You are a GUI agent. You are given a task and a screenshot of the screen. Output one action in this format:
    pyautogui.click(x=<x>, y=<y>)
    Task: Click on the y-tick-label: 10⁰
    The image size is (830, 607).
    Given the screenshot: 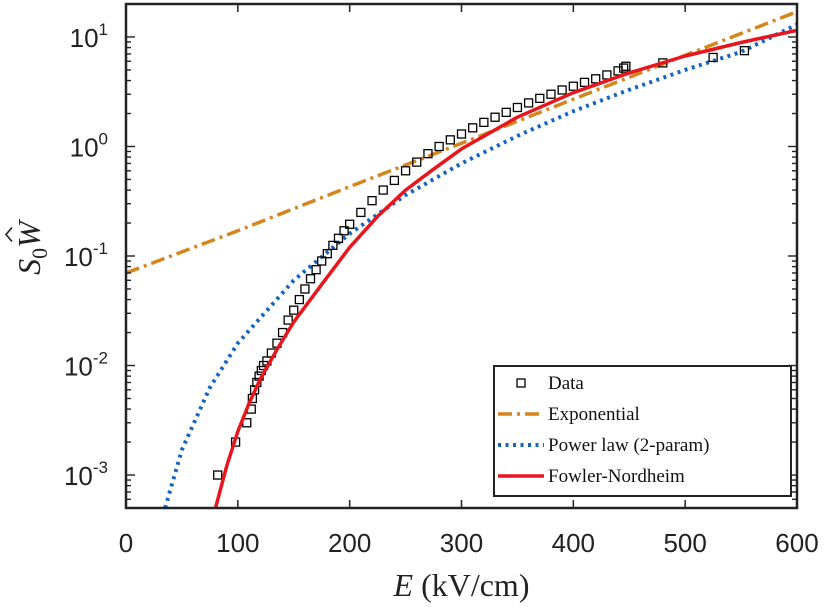 What is the action you would take?
    pyautogui.click(x=89, y=145)
    